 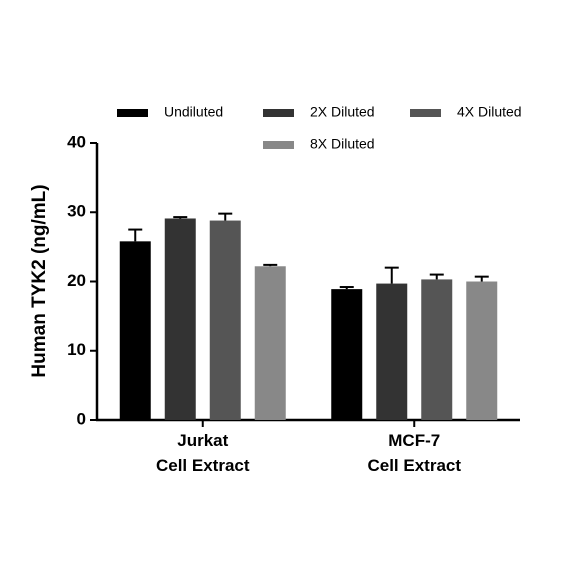 What do you see at coordinates (76, 141) in the screenshot?
I see `y-tick-label: 40` at bounding box center [76, 141].